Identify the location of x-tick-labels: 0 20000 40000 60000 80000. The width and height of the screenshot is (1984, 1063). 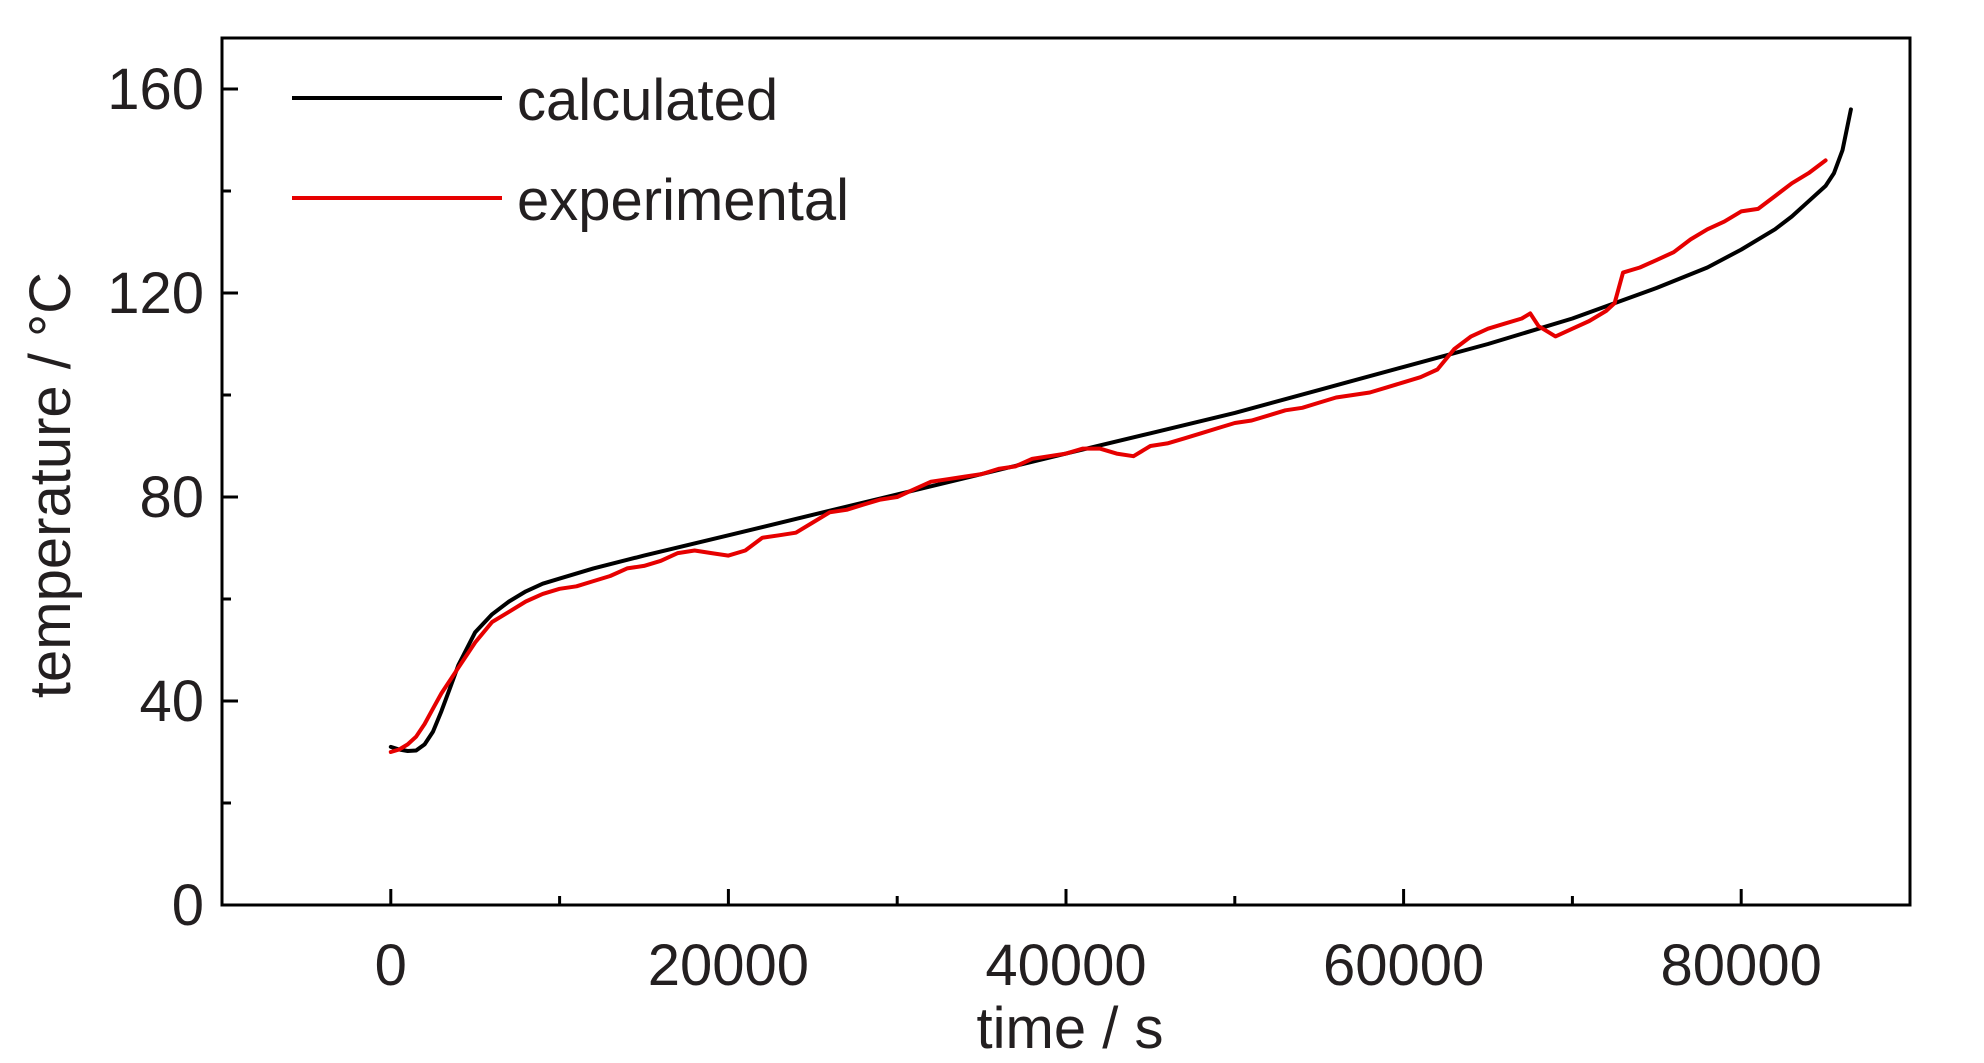
(1098, 965).